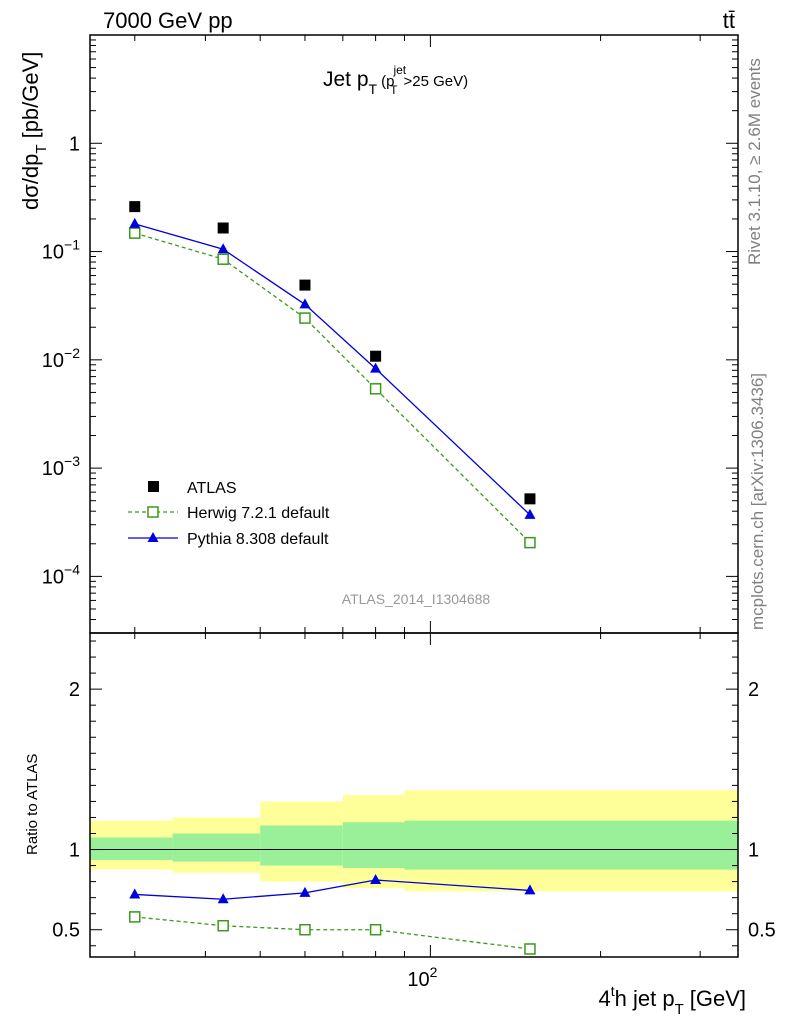 This screenshot has width=786, height=1024. Describe the element at coordinates (373, 89) in the screenshot. I see `title-subscript: T` at that location.